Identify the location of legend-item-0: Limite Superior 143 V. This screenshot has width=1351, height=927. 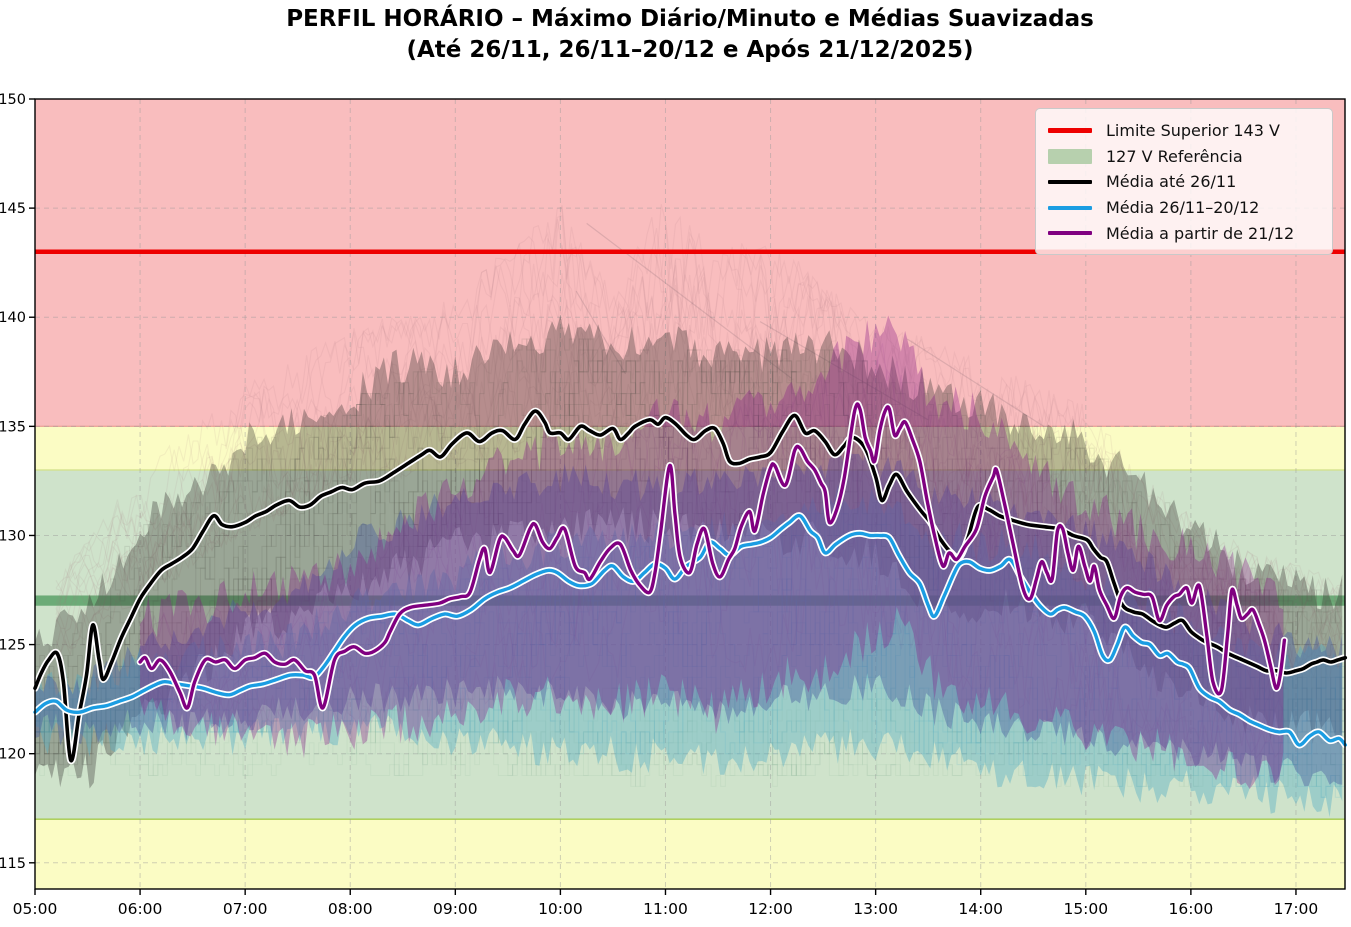
(1184, 131).